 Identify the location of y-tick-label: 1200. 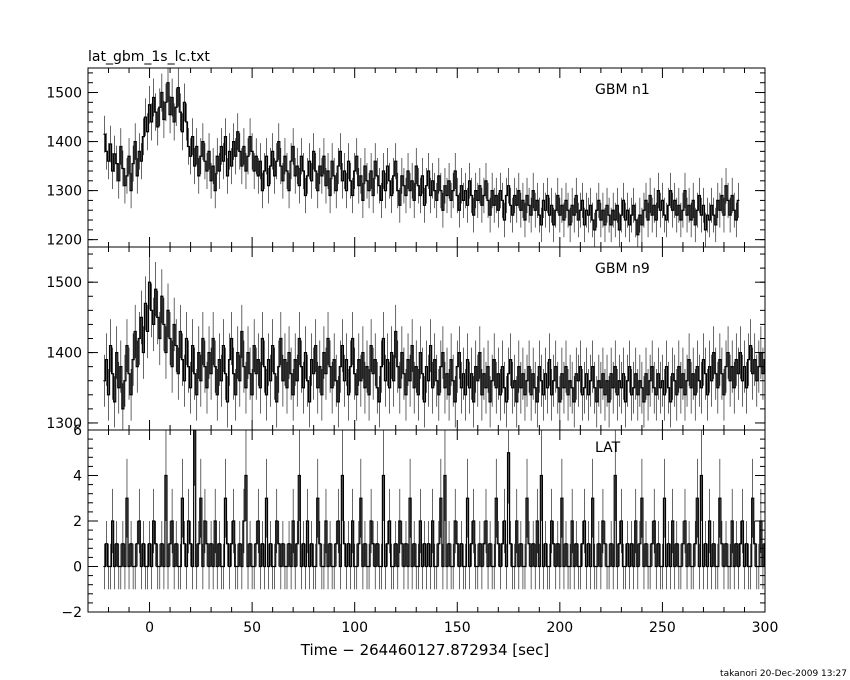
(64, 241).